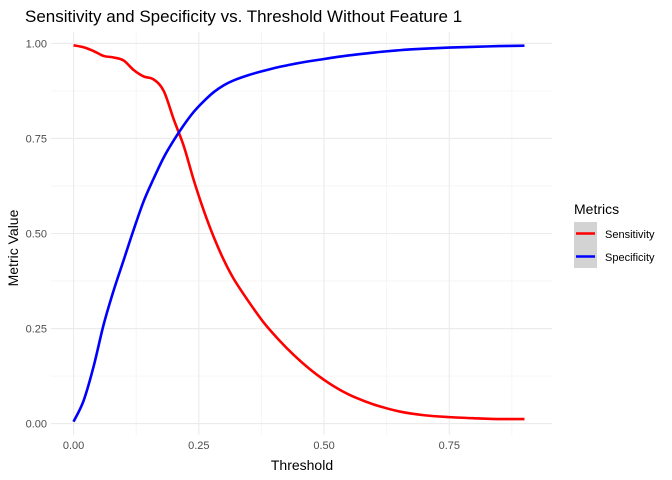 Image resolution: width=672 pixels, height=480 pixels. I want to click on x-axis-title: Threshold, so click(302, 465).